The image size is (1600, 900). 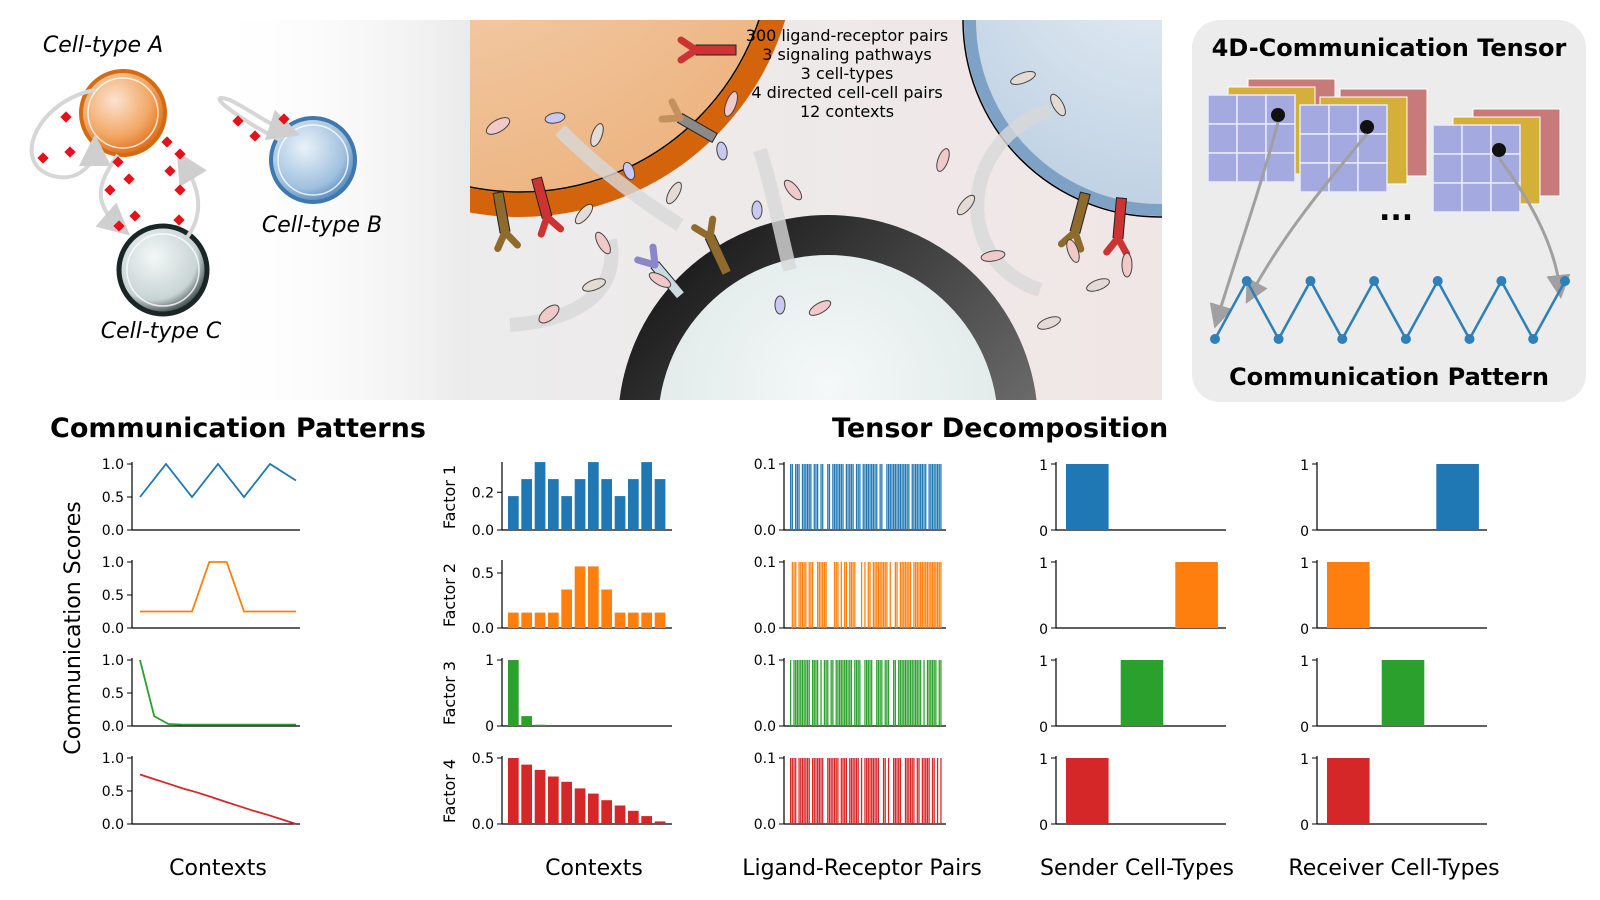 What do you see at coordinates (1304, 728) in the screenshot?
I see `tick-label: 0` at bounding box center [1304, 728].